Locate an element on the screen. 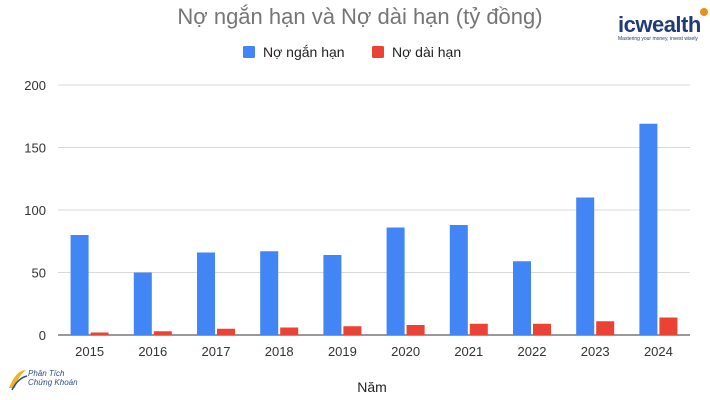  bar-long-term-2022 is located at coordinates (542, 329).